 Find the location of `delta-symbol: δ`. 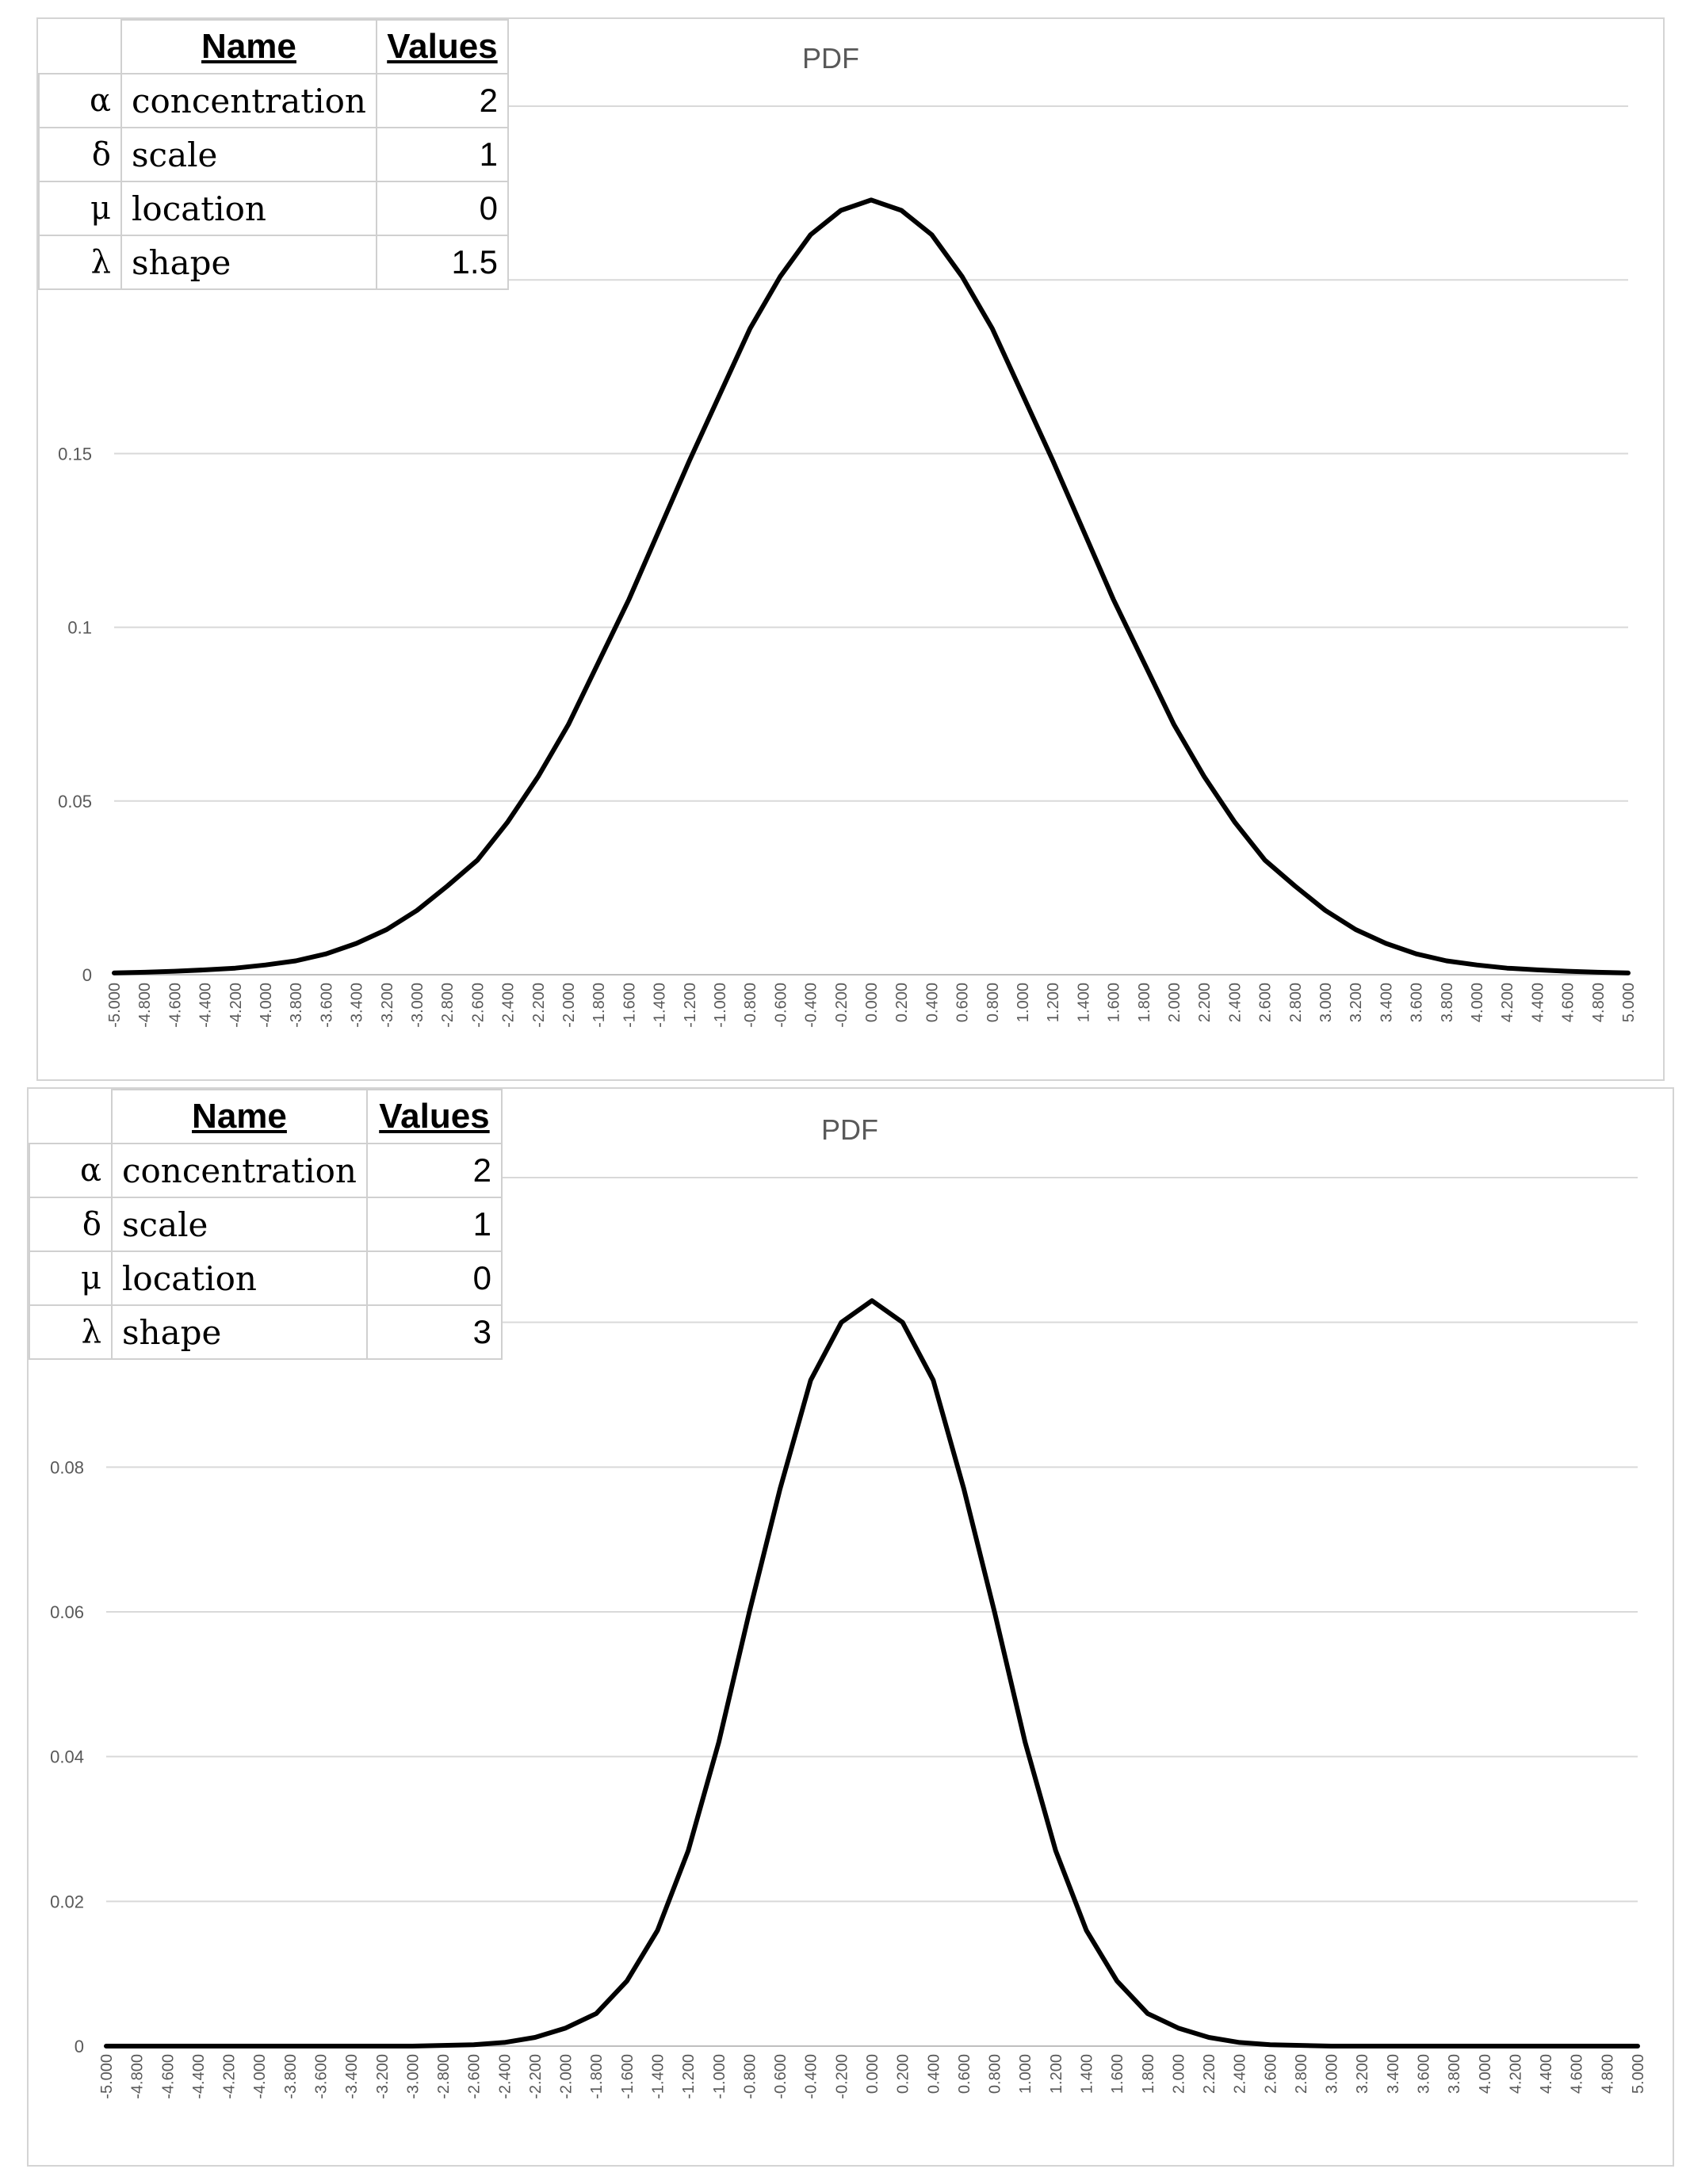

delta-symbol: δ is located at coordinates (71, 1224).